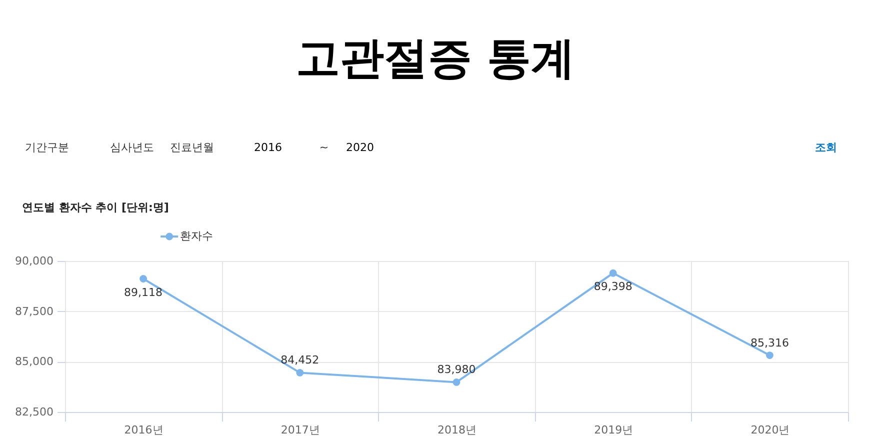 The height and width of the screenshot is (436, 871). Describe the element at coordinates (456, 369) in the screenshot. I see `data-label: 83,980` at that location.